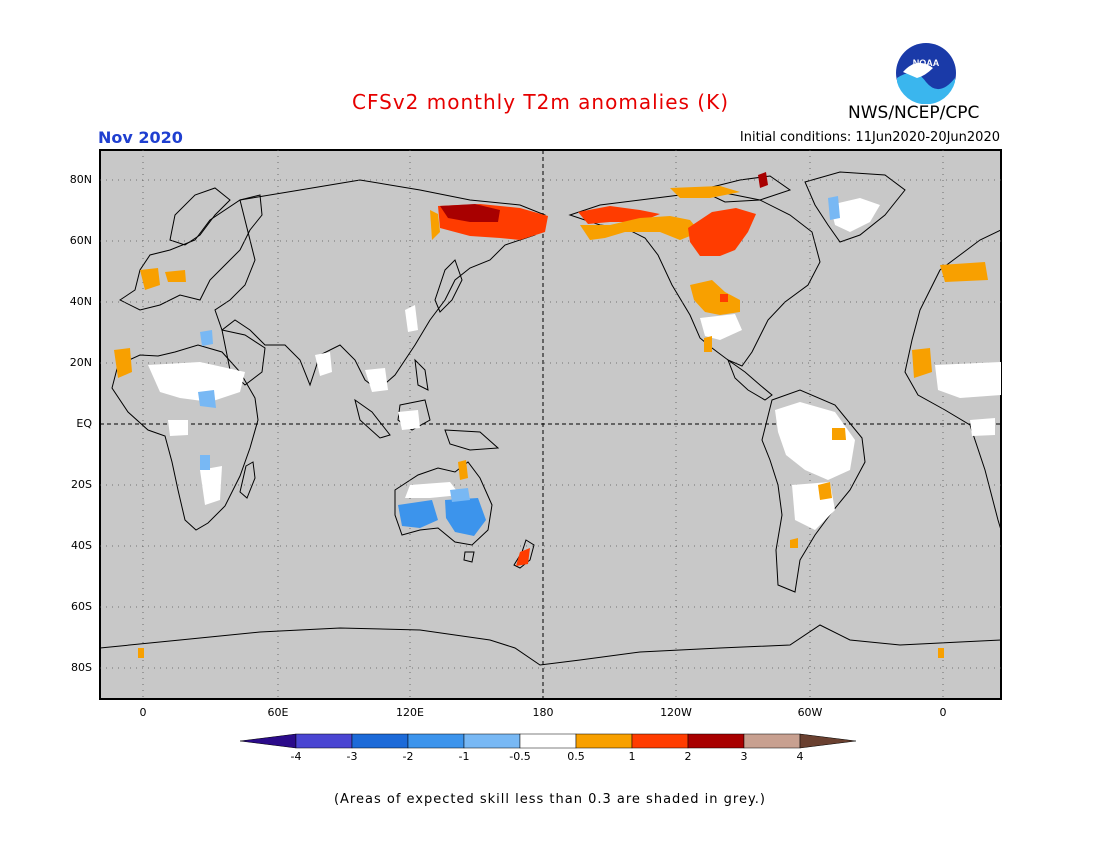  Describe the element at coordinates (460, 495) in the screenshot. I see `anomaly-australia-mild-cool` at that location.